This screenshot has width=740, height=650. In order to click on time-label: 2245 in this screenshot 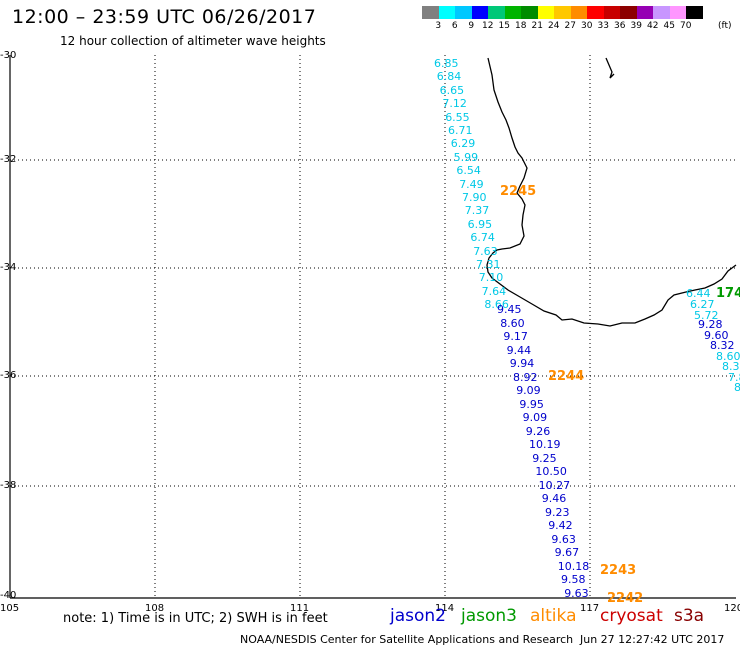, I will do `click(518, 191)`.